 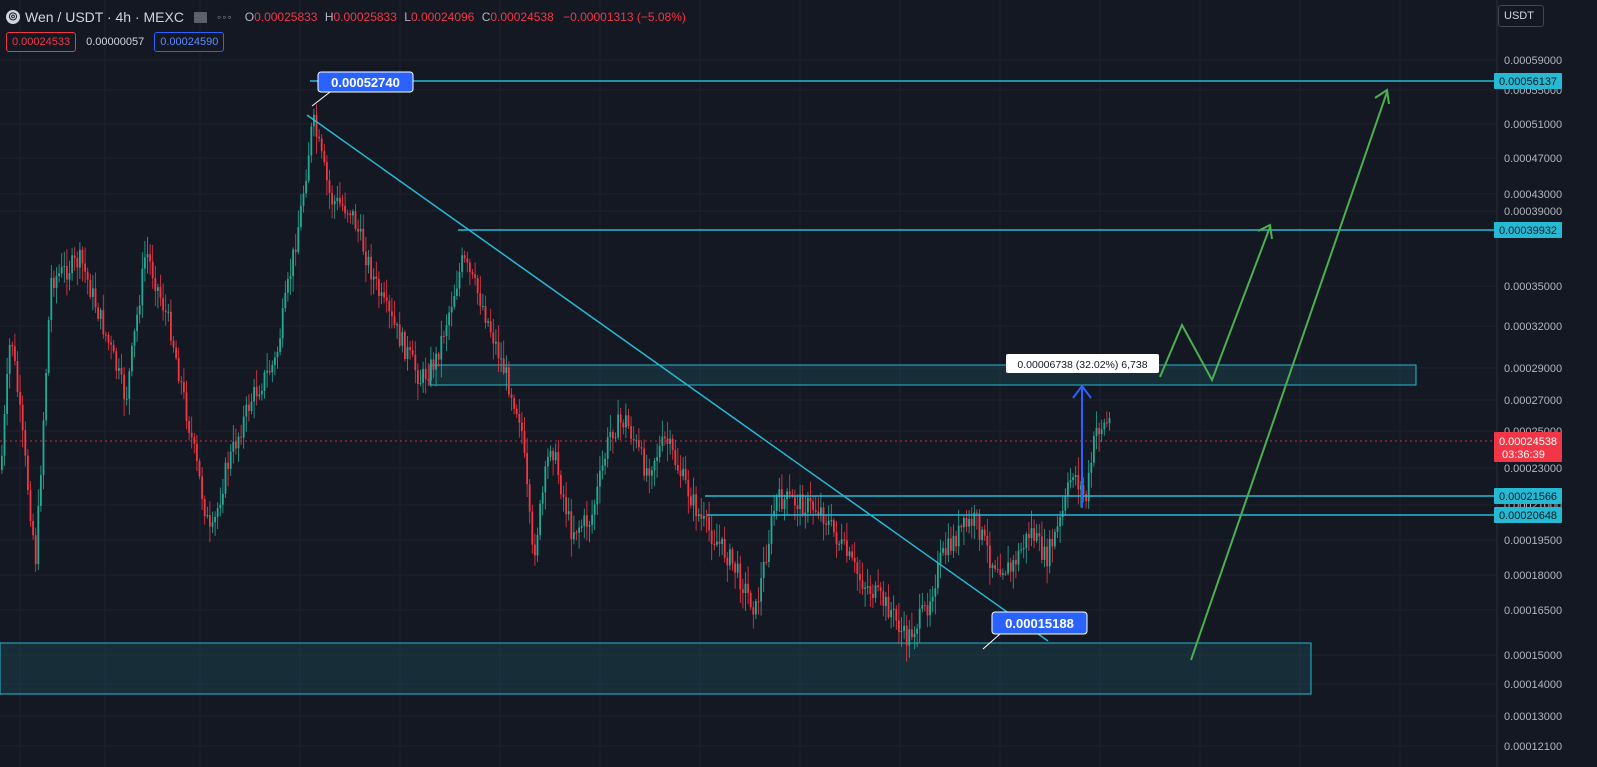 I want to click on last-price-badge, so click(x=1528, y=447).